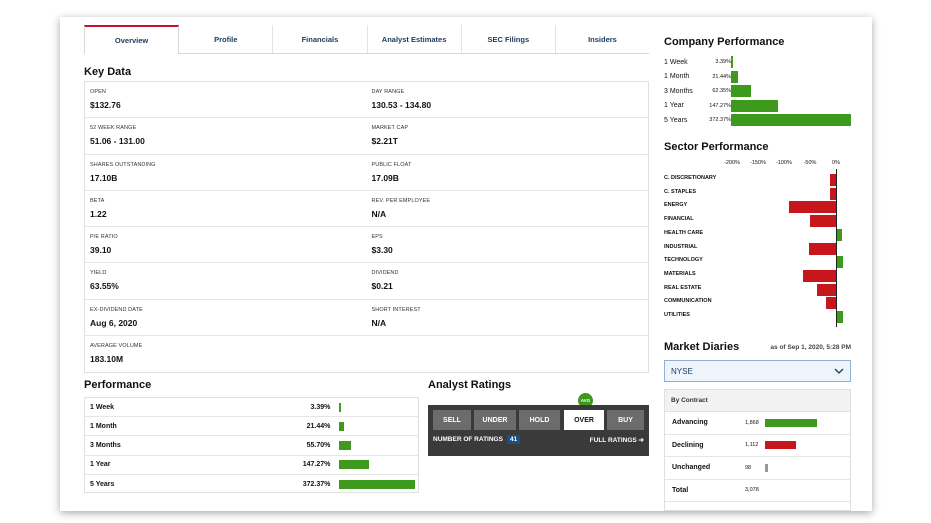 The image size is (931, 523). I want to click on key-data-cell: OPEN $132.76, so click(226, 100).